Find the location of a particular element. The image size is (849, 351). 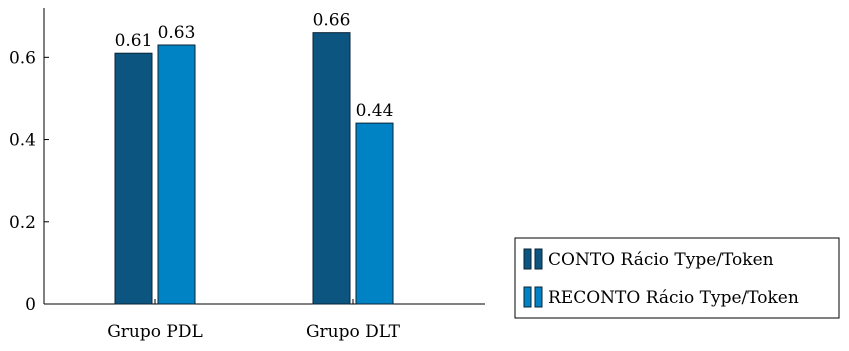

legend-label: RECONTO Rácio Type/Token is located at coordinates (673, 298).